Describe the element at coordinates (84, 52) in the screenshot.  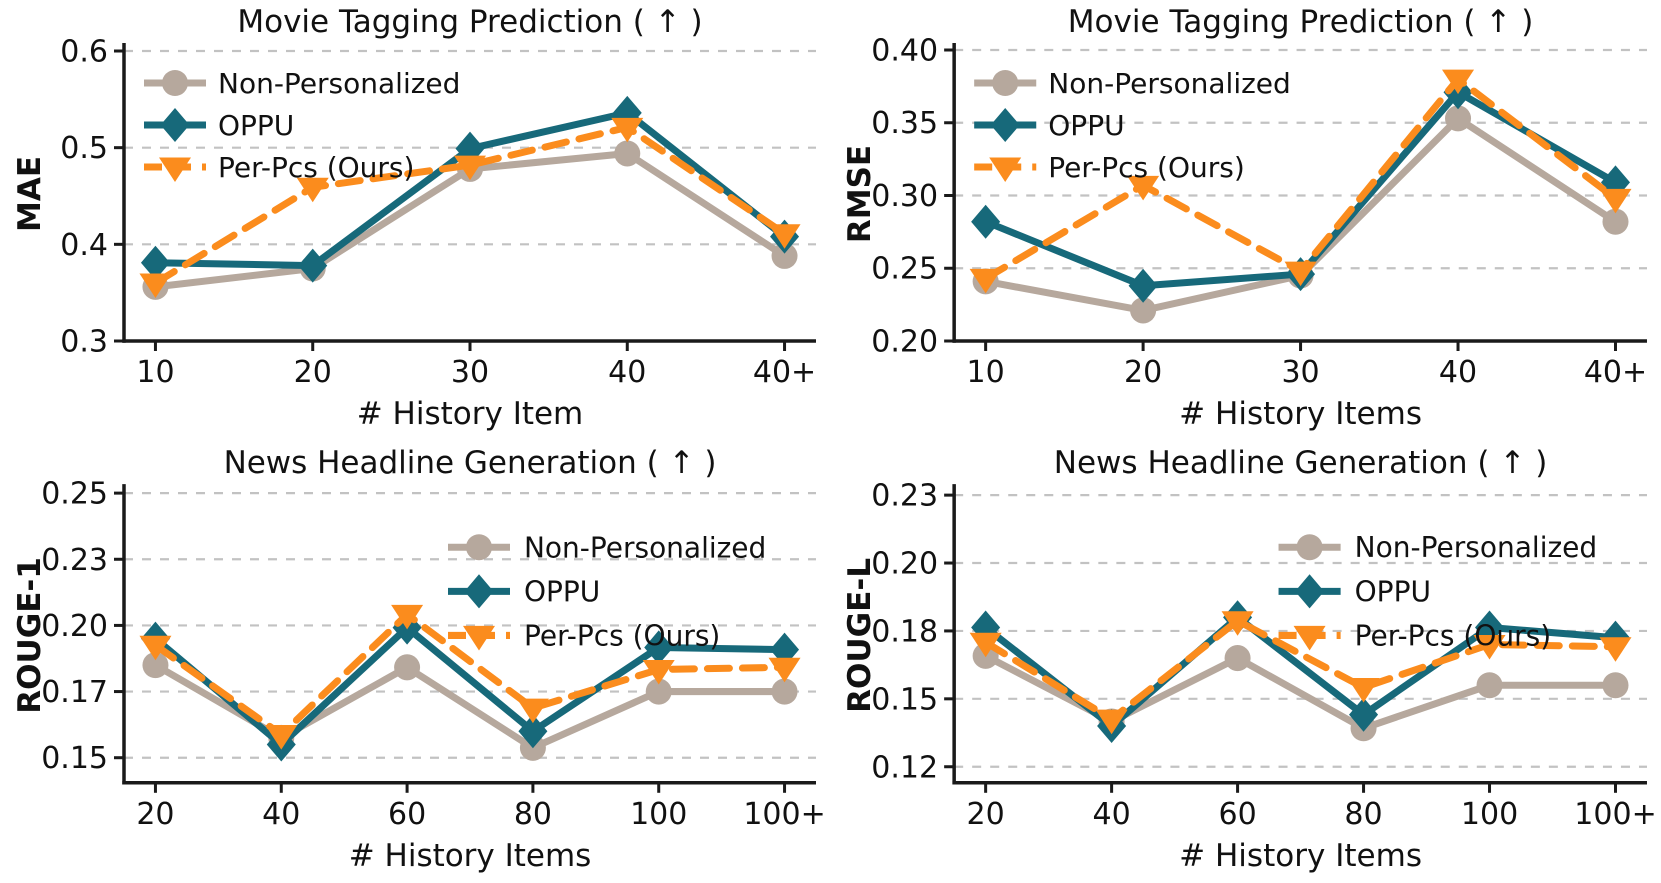
I see `y-tick-label-3: 0.6` at that location.